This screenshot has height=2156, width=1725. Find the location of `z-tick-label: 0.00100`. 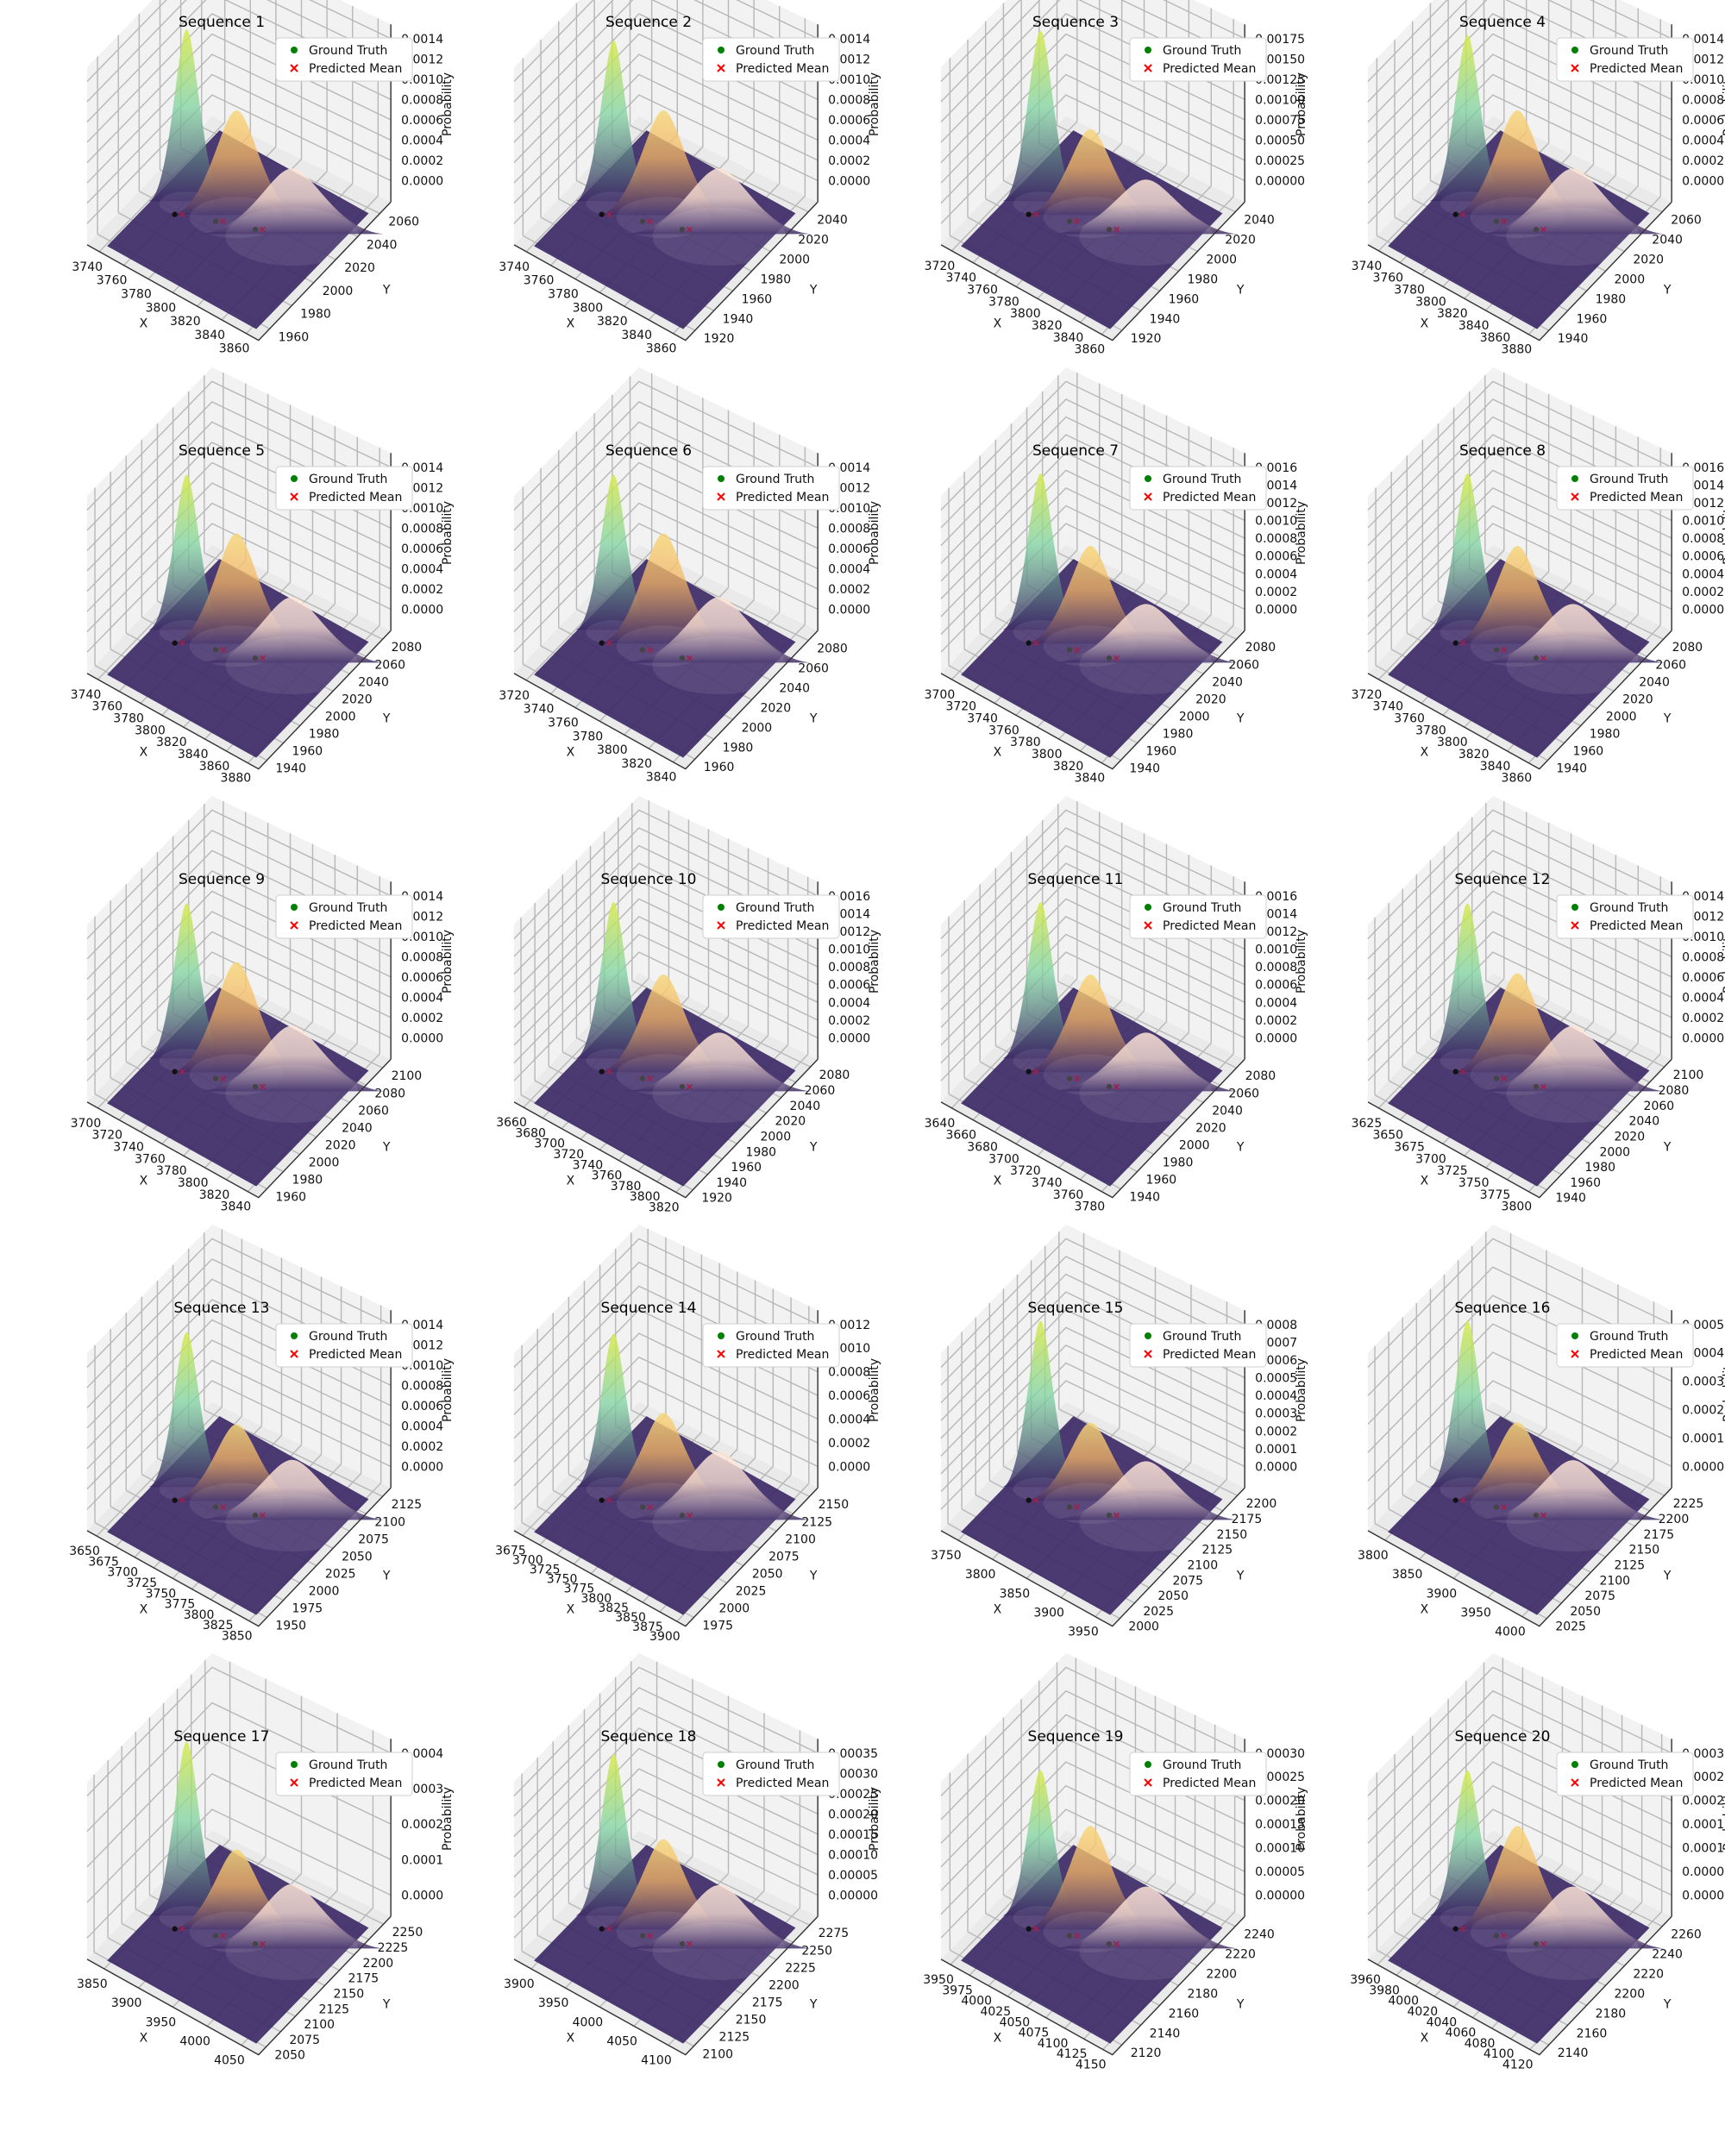

z-tick-label: 0.00100 is located at coordinates (1280, 100).